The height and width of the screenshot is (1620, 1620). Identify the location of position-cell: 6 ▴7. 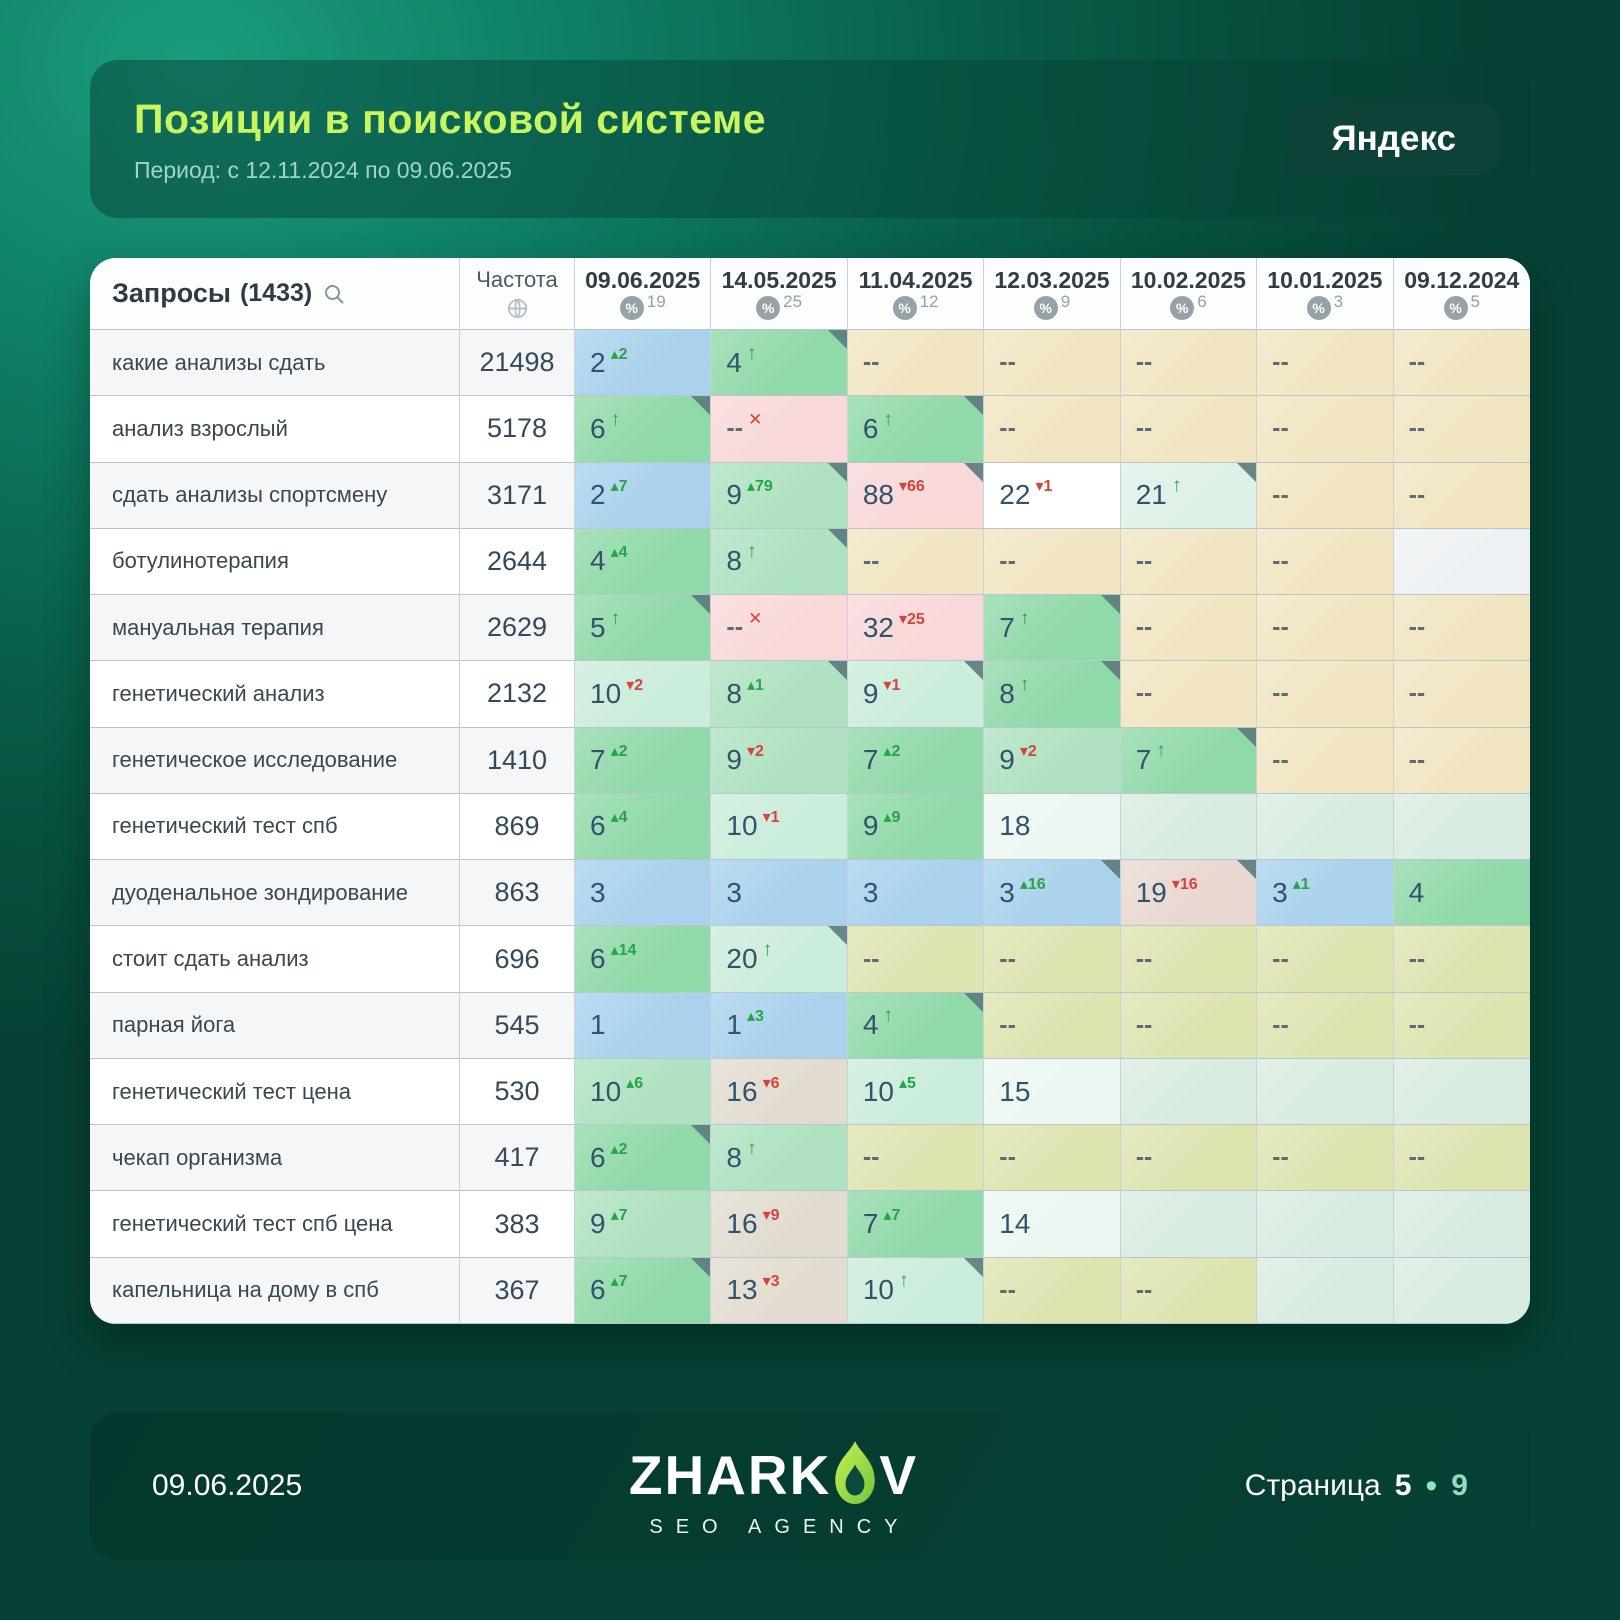
(643, 1290).